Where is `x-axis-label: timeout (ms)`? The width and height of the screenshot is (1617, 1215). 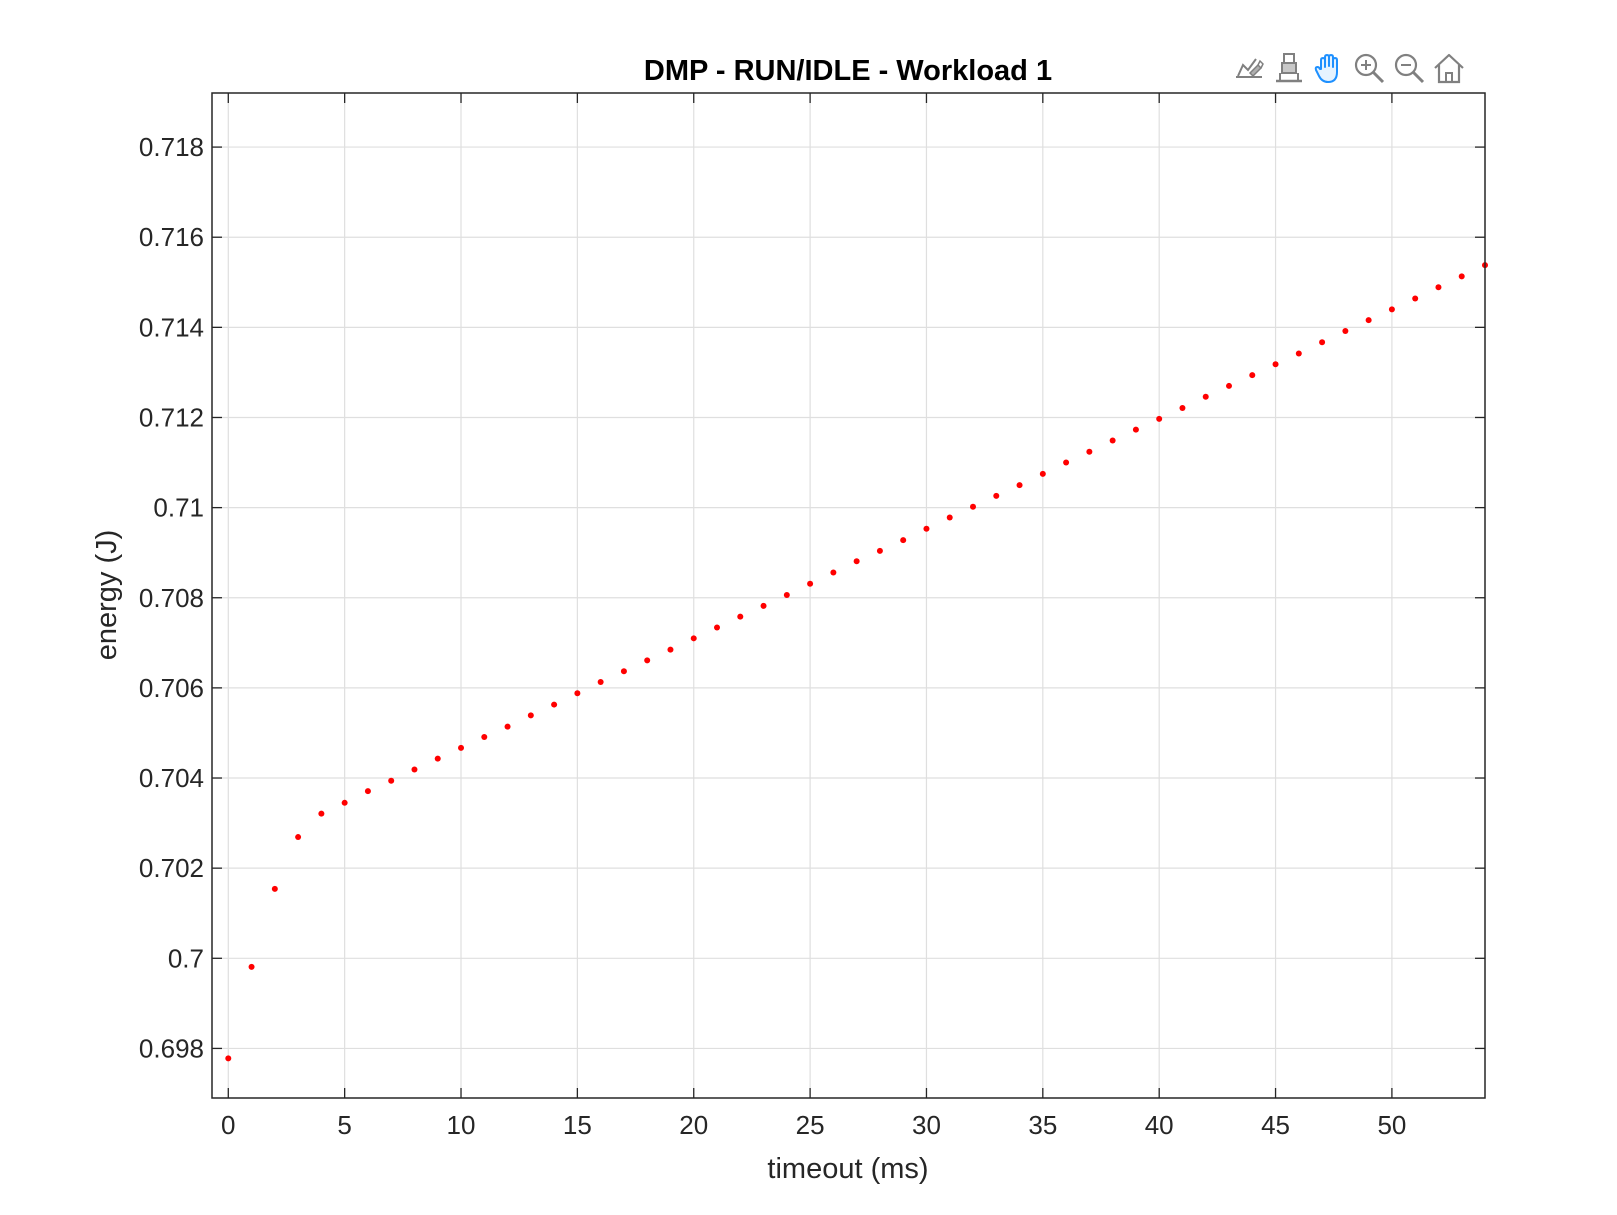 x-axis-label: timeout (ms) is located at coordinates (847, 1169).